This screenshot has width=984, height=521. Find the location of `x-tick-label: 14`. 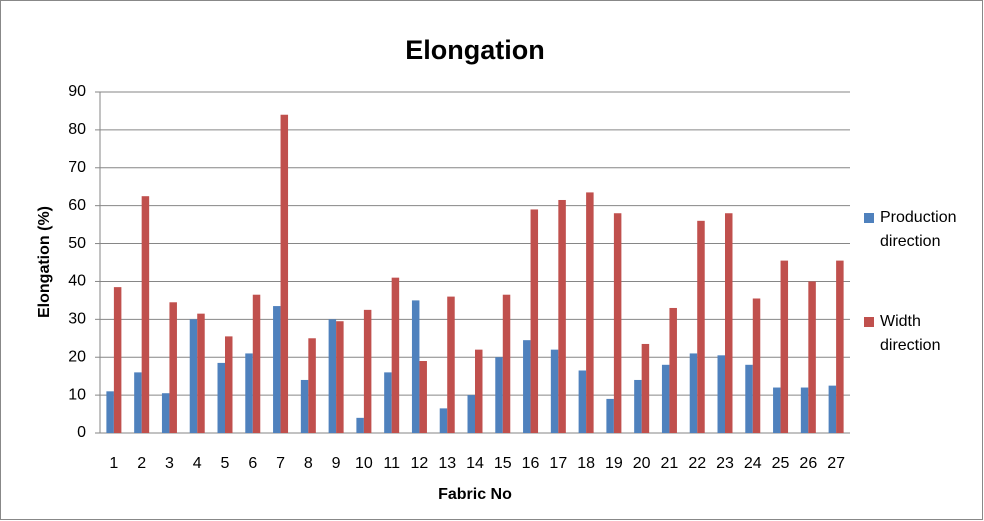

x-tick-label: 14 is located at coordinates (475, 463).